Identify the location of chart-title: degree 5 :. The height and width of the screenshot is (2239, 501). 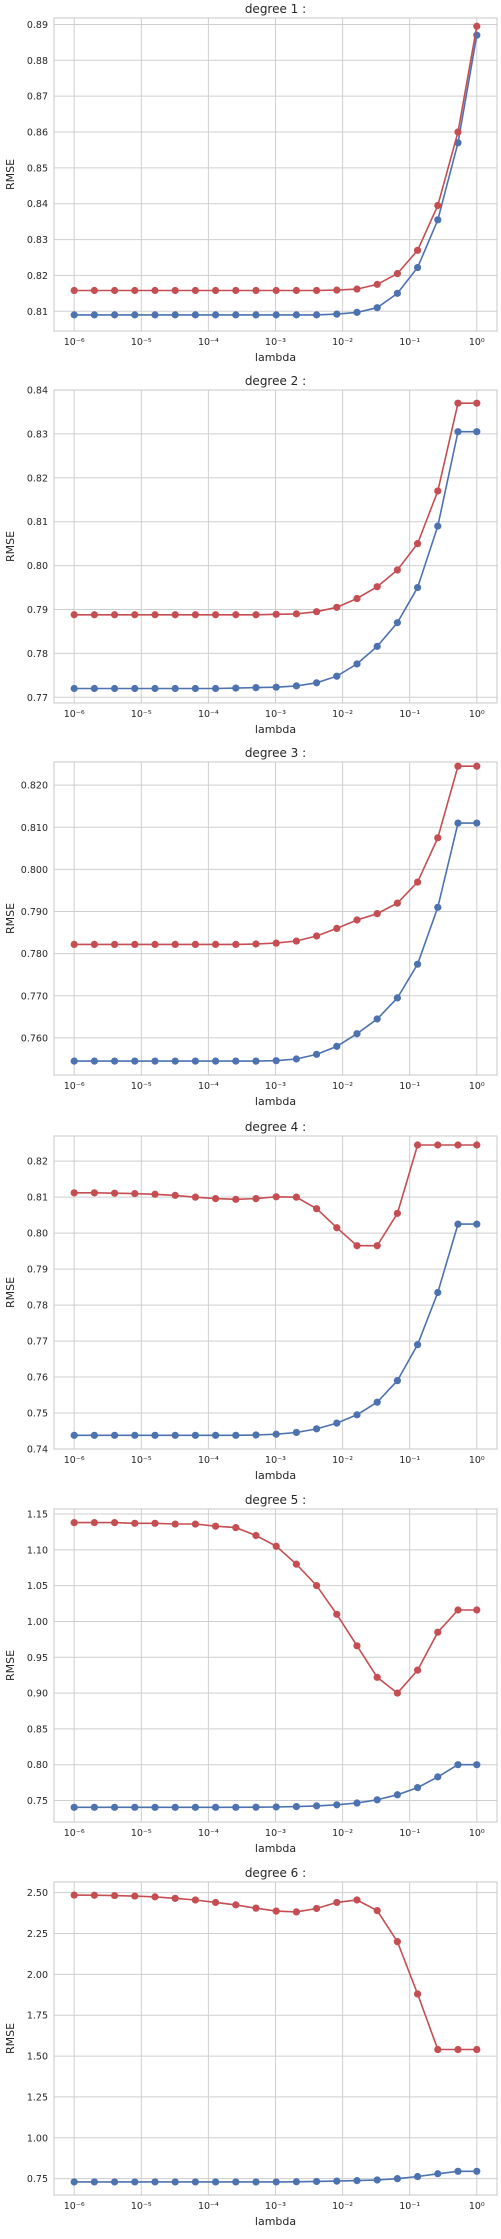
(275, 1500).